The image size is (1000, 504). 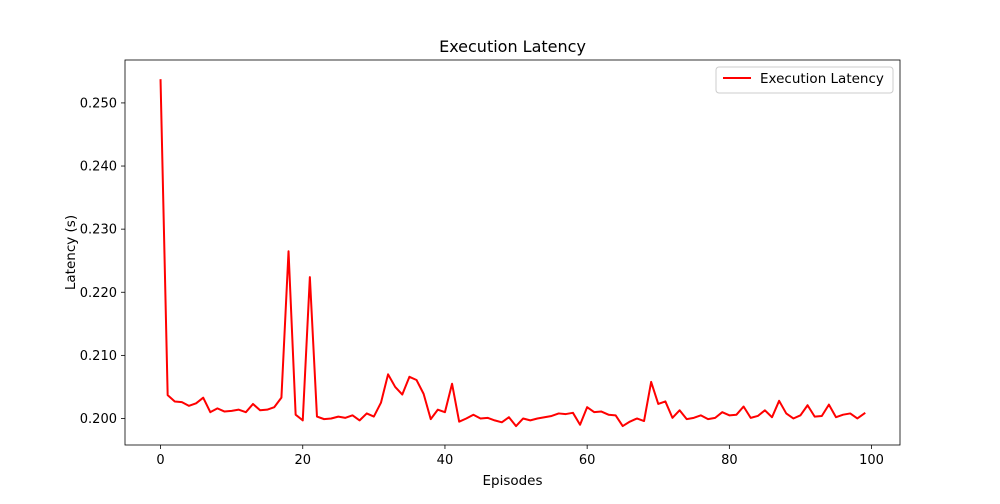 I want to click on legend-label: Execution Latency, so click(x=822, y=79).